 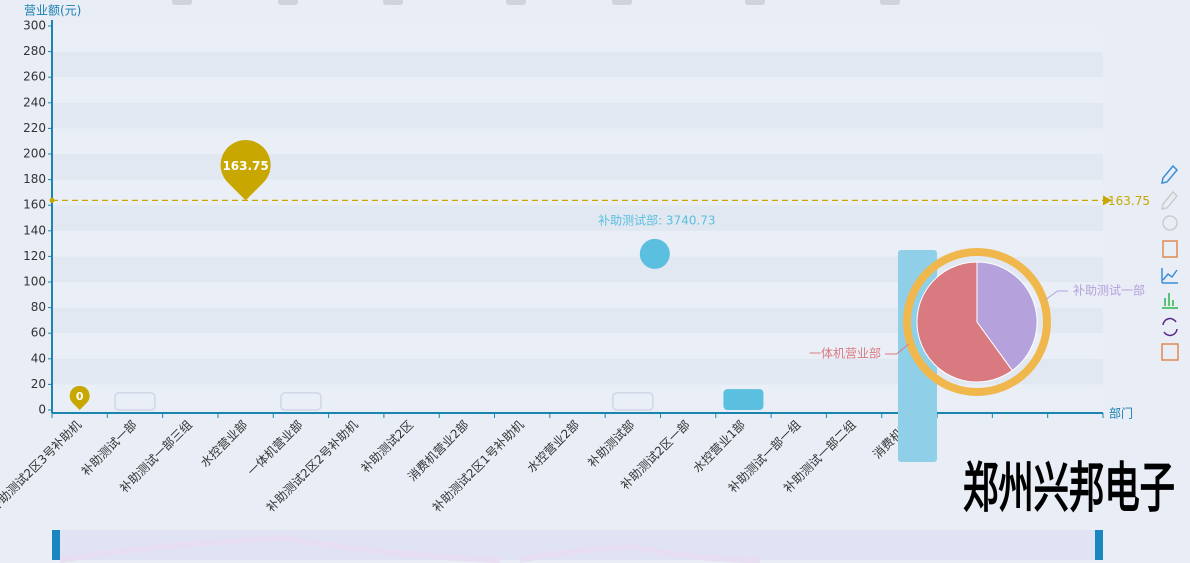 What do you see at coordinates (34, 154) in the screenshot?
I see `y-tick-label: 200` at bounding box center [34, 154].